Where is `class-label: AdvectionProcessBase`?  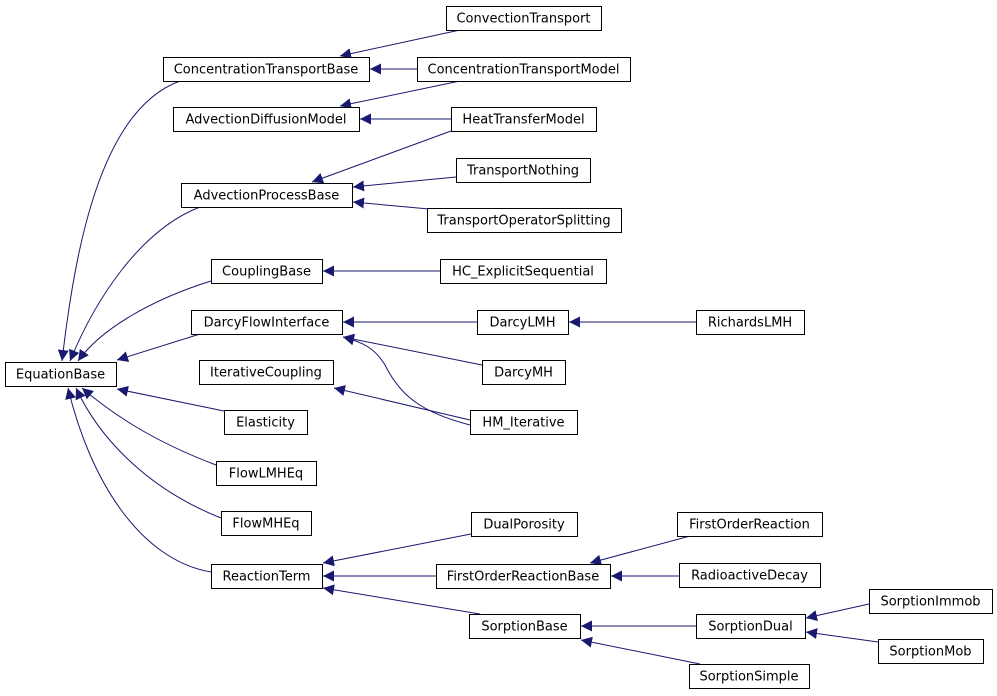
class-label: AdvectionProcessBase is located at coordinates (267, 196).